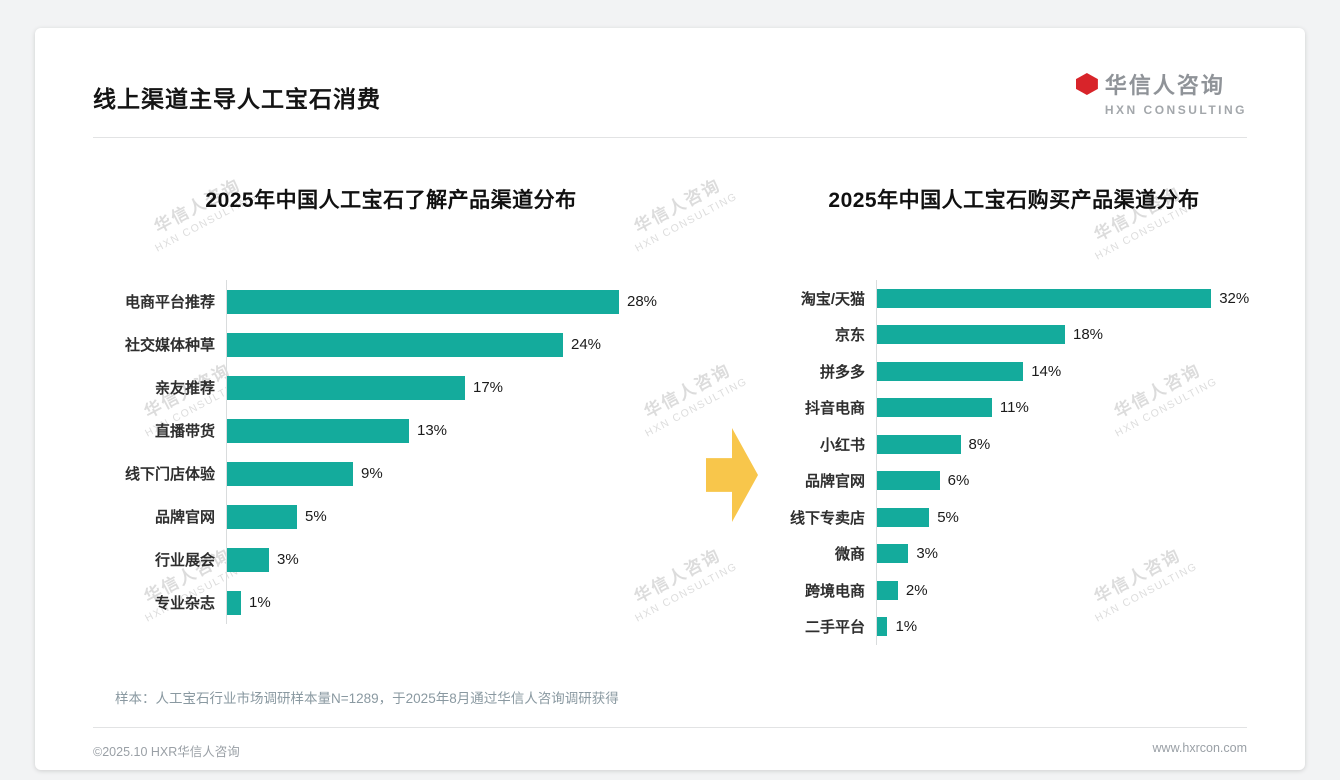  I want to click on value-label: 28%, so click(642, 301).